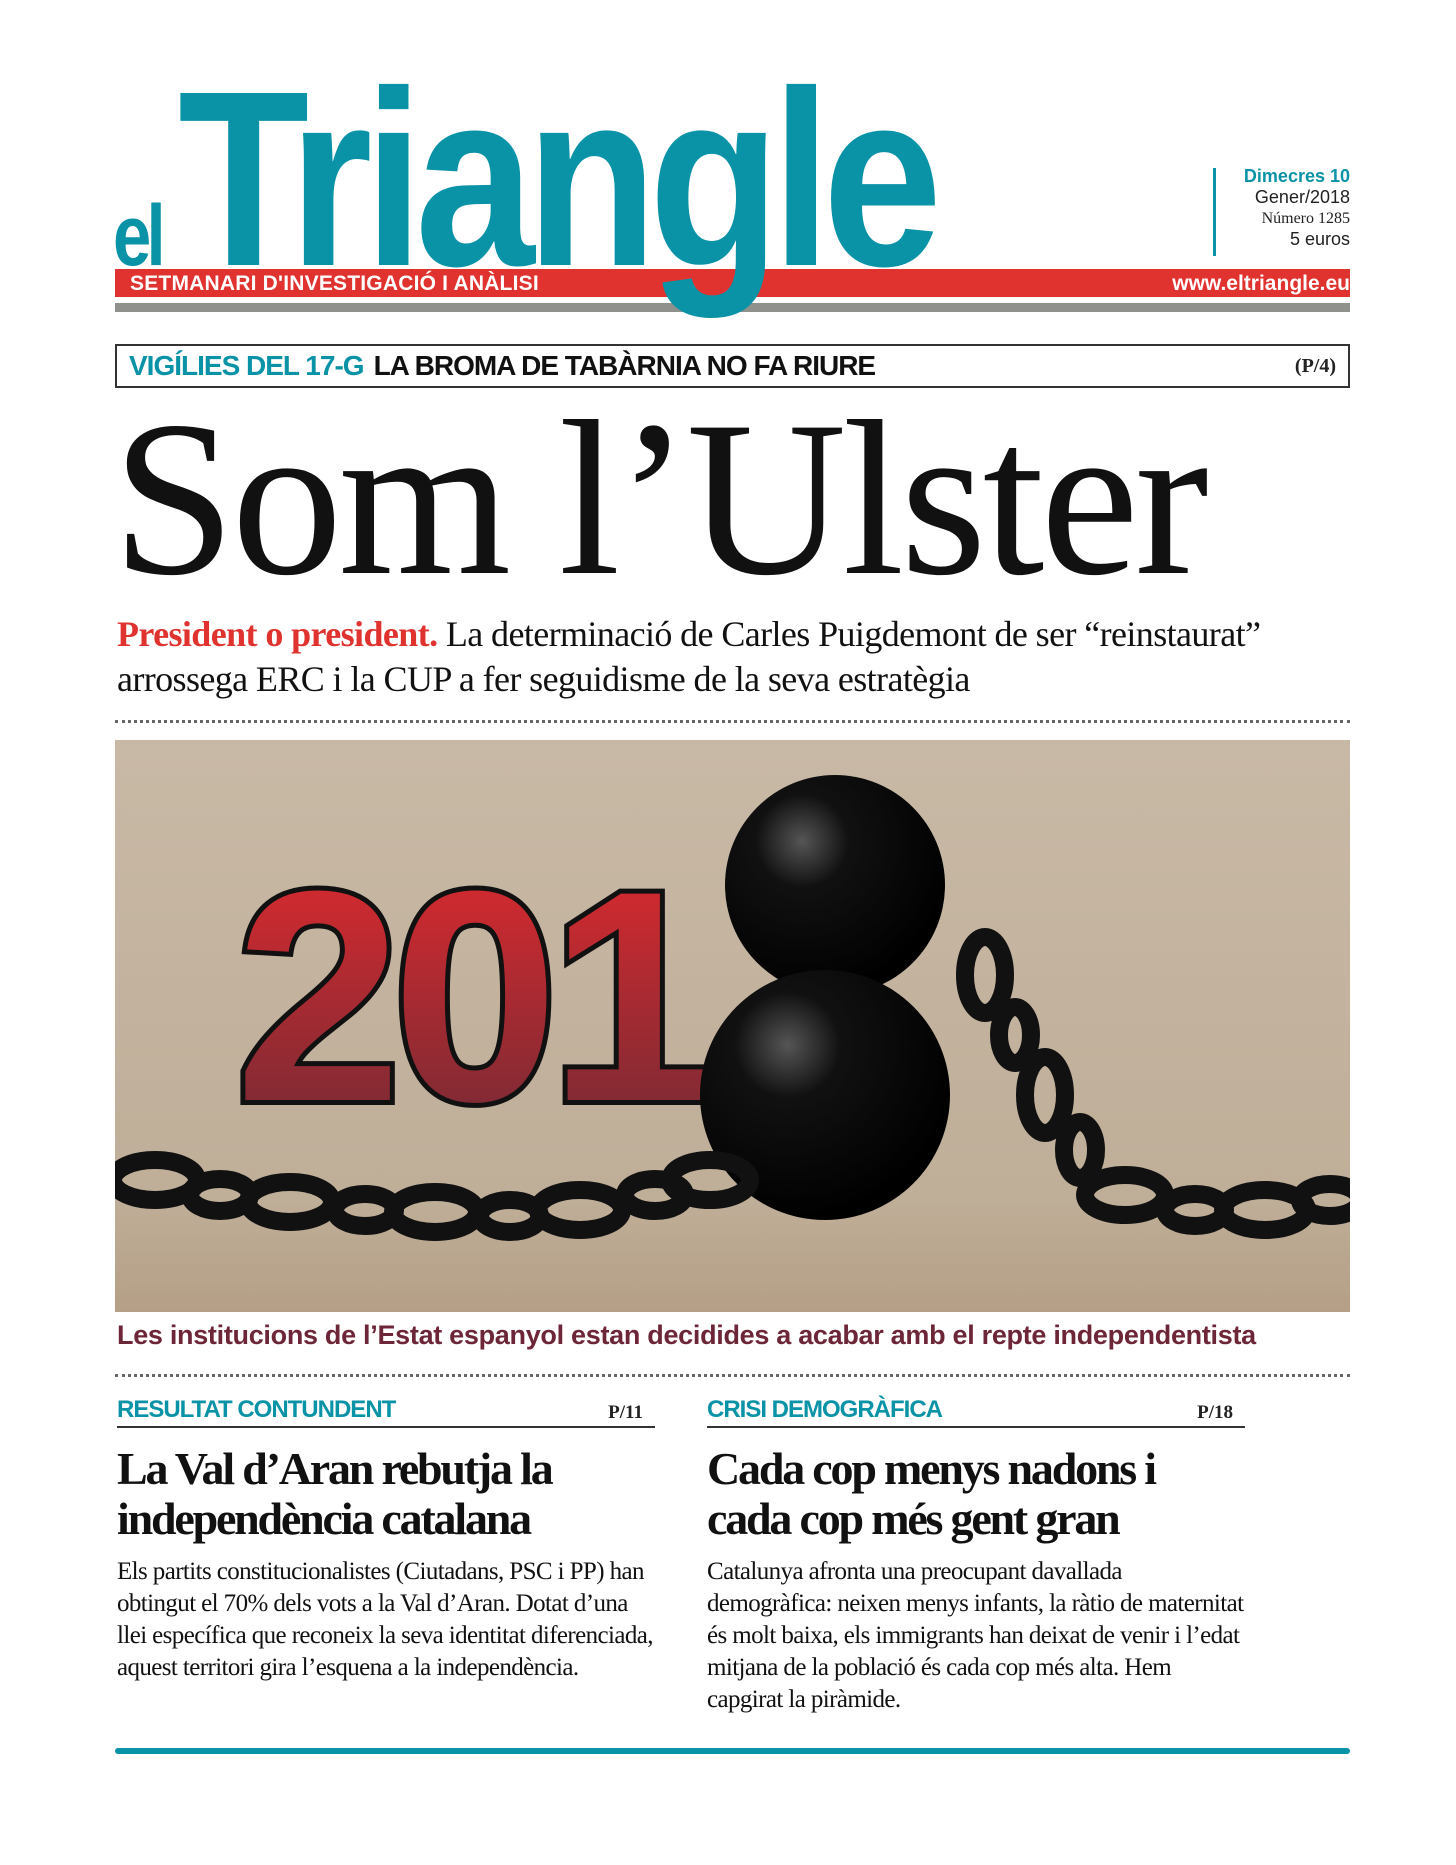 The image size is (1456, 1865). I want to click on masthead-gray-bar, so click(732, 307).